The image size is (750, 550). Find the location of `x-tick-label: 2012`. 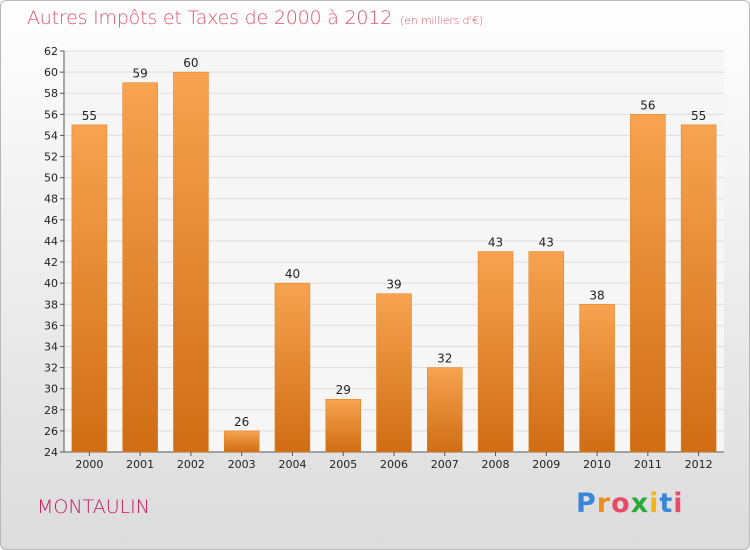

x-tick-label: 2012 is located at coordinates (699, 464).